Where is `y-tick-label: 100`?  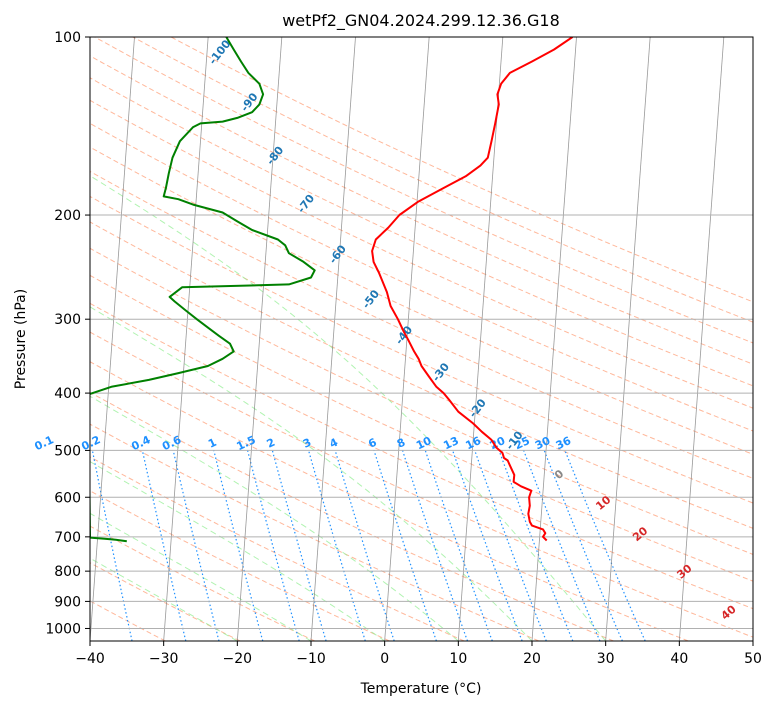 y-tick-label: 100 is located at coordinates (67, 38).